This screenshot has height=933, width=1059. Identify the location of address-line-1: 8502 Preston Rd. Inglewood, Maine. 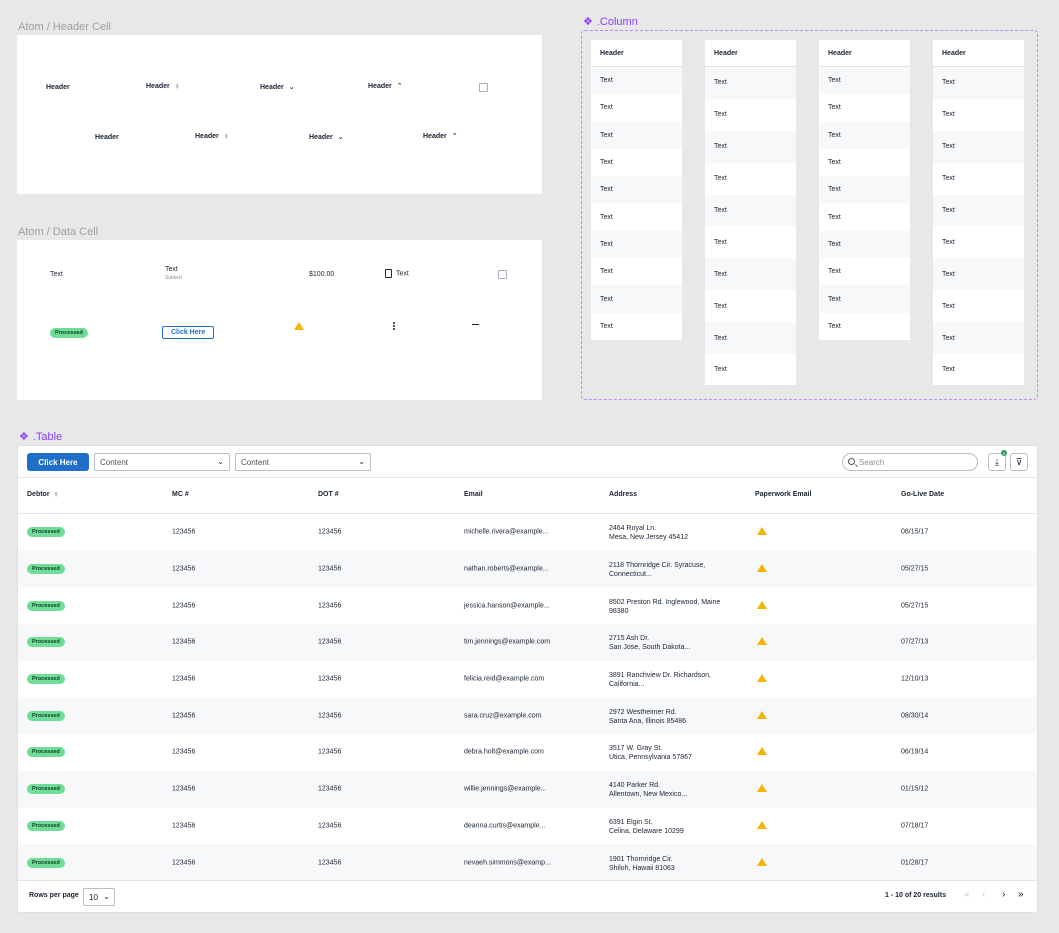
(665, 602).